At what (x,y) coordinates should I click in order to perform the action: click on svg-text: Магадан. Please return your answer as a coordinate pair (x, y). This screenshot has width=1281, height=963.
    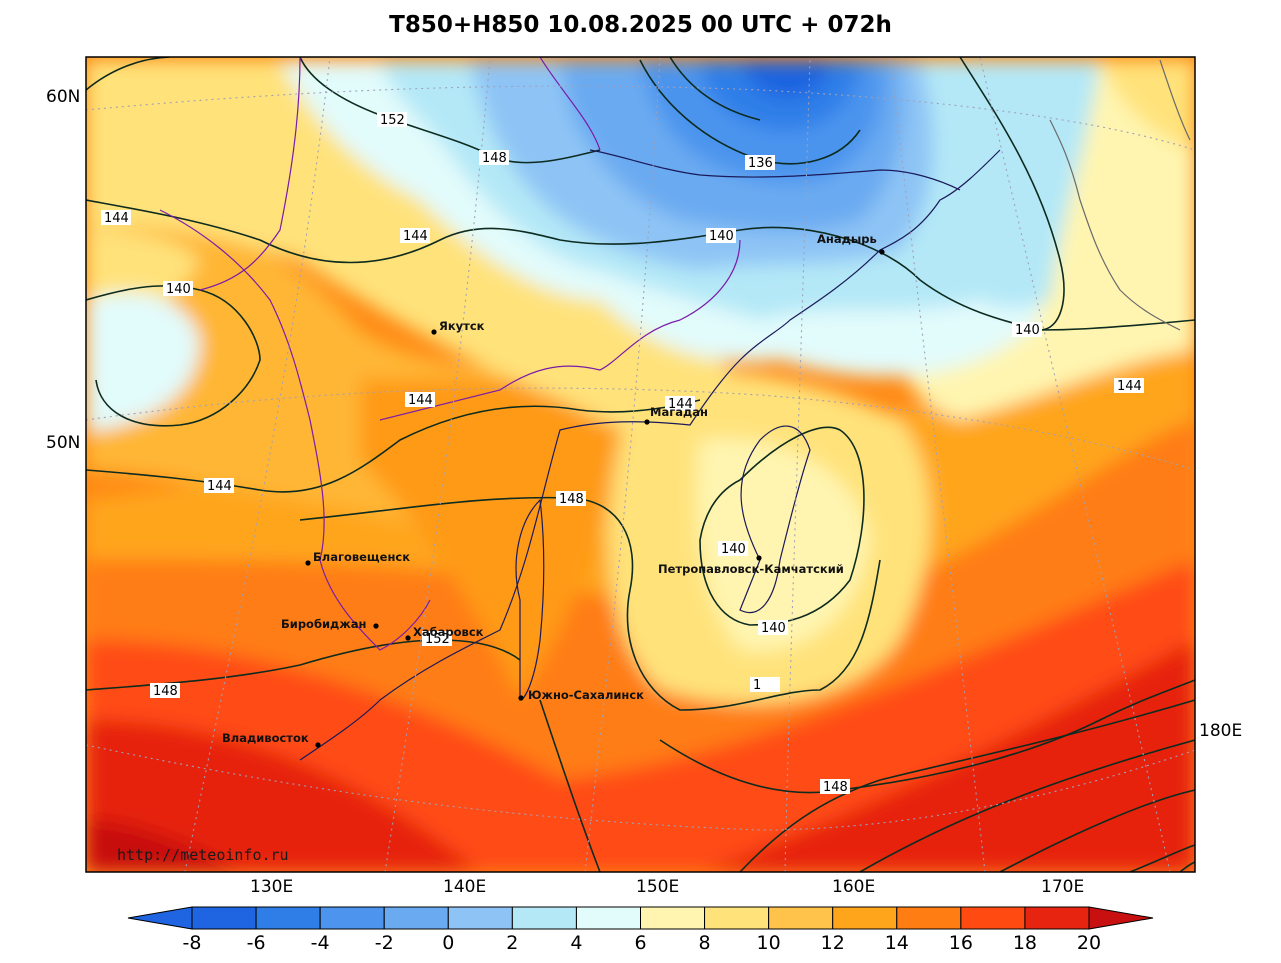
    Looking at the image, I should click on (679, 412).